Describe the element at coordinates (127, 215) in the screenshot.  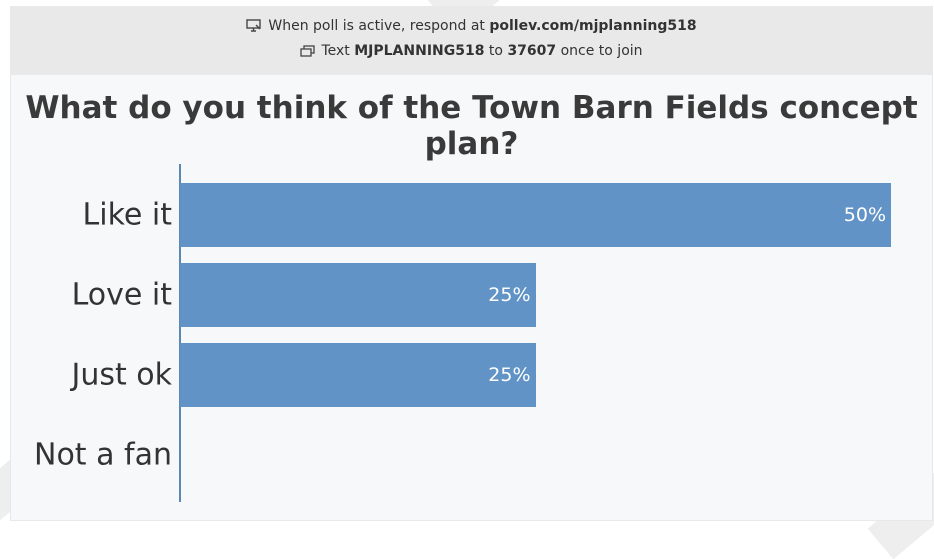
I see `category-label: Like it` at that location.